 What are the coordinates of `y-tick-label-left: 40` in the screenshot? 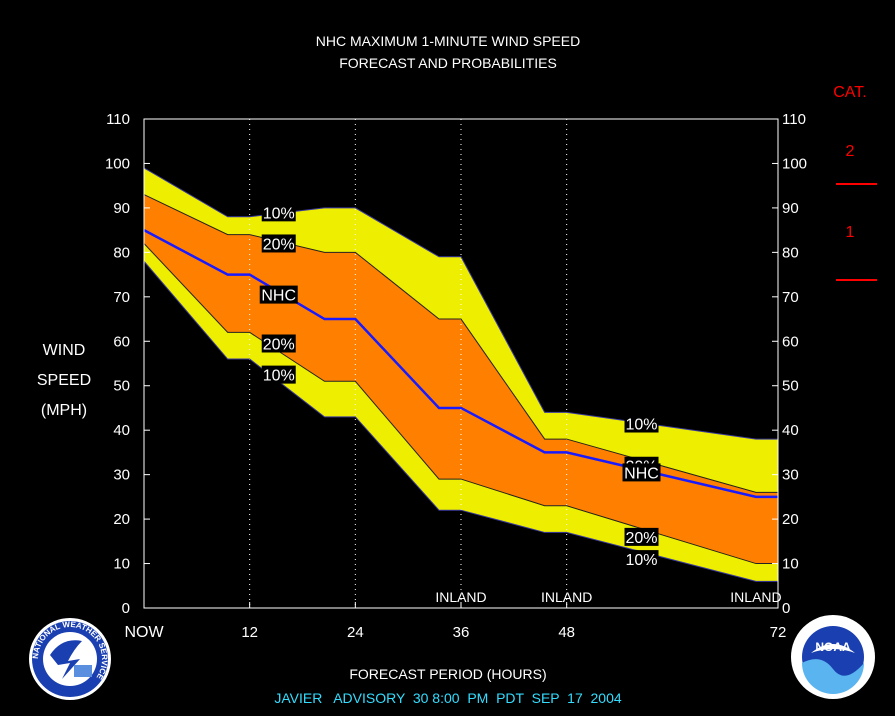 It's located at (121, 430).